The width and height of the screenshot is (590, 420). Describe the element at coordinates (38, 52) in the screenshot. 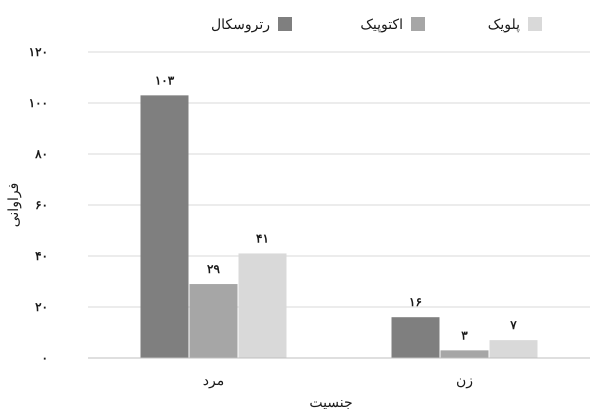

I see `y-tick-label: ۱۲۰` at that location.